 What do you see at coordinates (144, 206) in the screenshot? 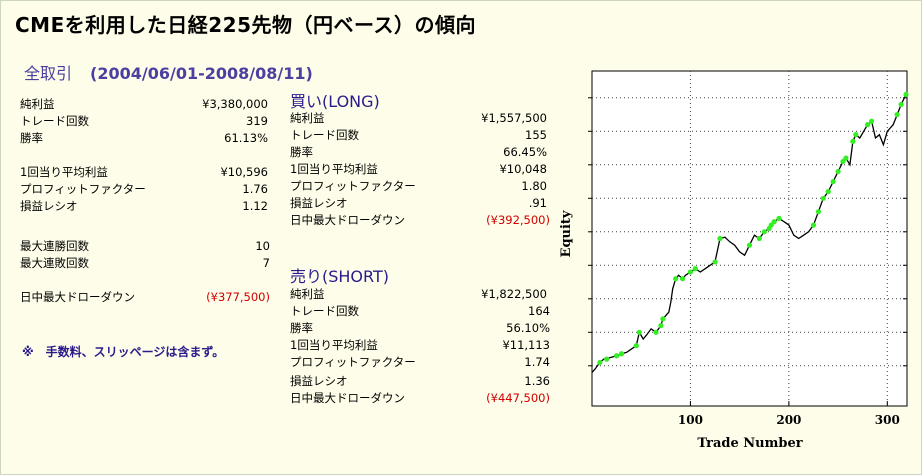
I see `overall-row-pl-ratio: 損益レシオ 1.12` at bounding box center [144, 206].